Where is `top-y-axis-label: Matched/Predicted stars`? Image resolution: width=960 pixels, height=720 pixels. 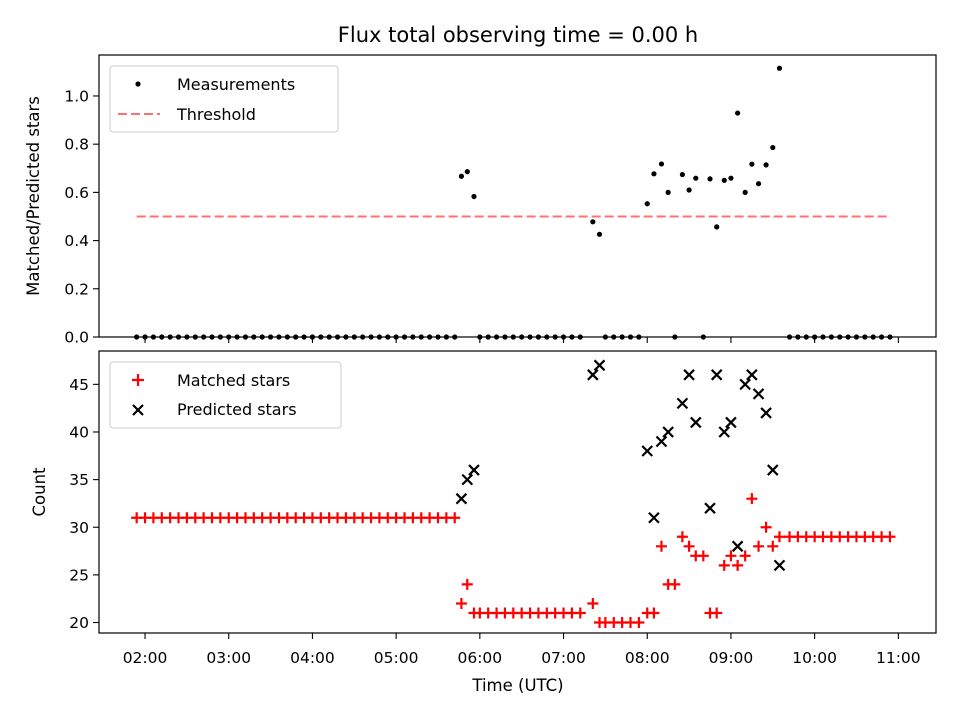
top-y-axis-label: Matched/Predicted stars is located at coordinates (33, 196).